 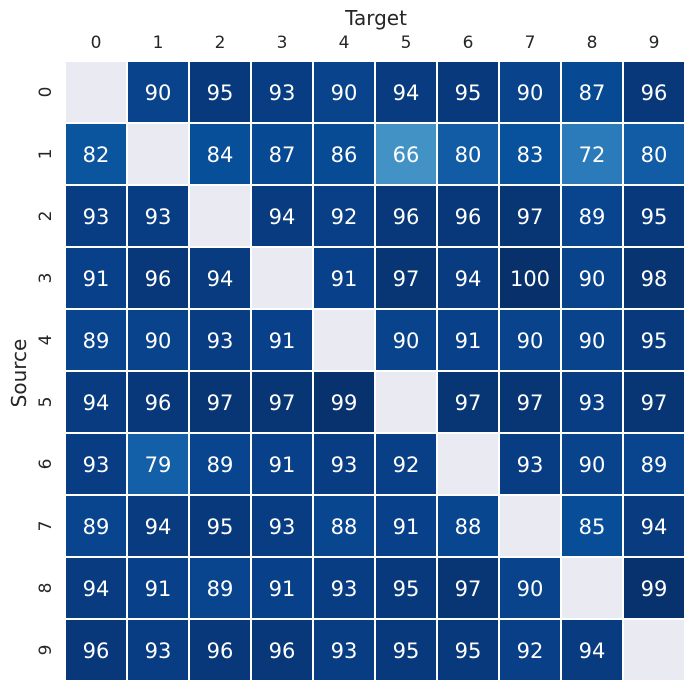 What do you see at coordinates (220, 341) in the screenshot?
I see `cell-value-4-2: 93` at bounding box center [220, 341].